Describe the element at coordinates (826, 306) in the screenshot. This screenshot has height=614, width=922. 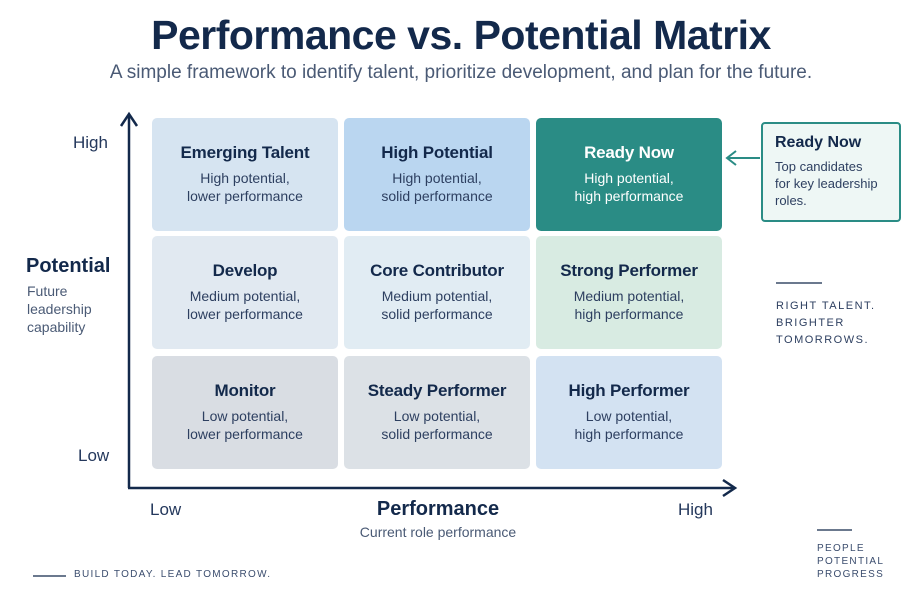
I see `tagline-line: RIGHT TALENT.` at that location.